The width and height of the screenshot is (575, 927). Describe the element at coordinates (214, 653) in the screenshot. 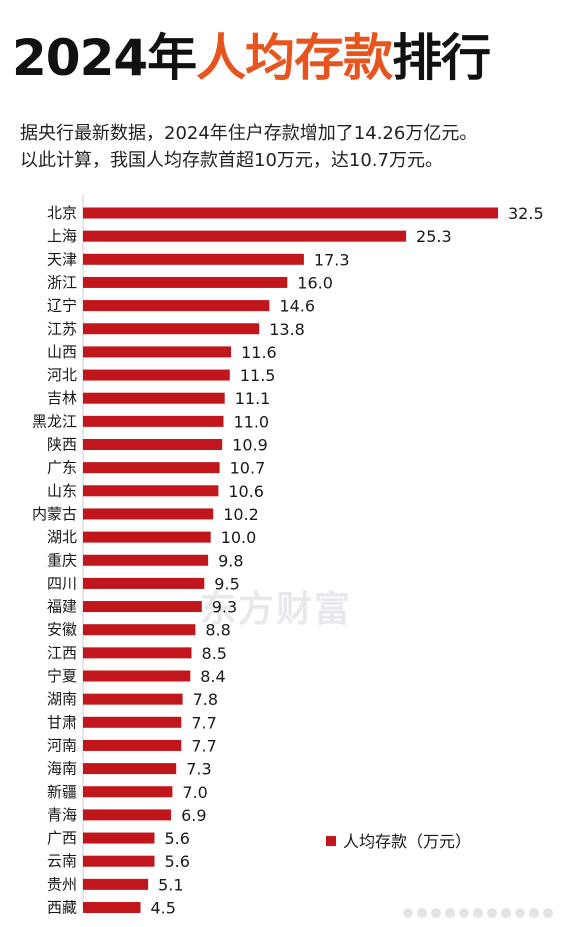

I see `value-label: 8.5` at that location.